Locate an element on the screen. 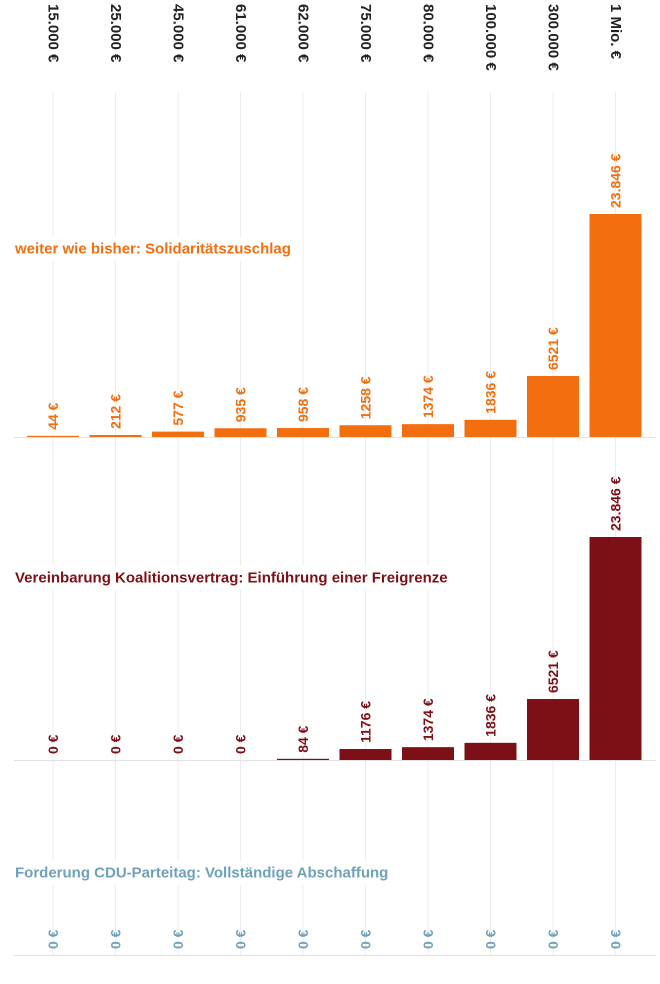  value-label: 84 € is located at coordinates (303, 738).